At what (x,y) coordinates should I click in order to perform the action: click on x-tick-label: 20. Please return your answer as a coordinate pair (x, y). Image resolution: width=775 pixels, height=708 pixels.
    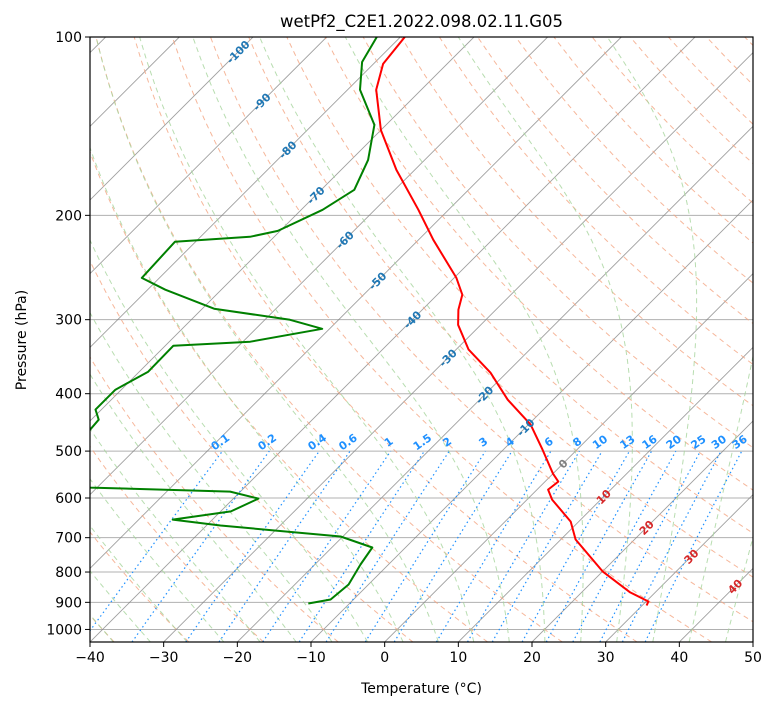
    Looking at the image, I should click on (532, 658).